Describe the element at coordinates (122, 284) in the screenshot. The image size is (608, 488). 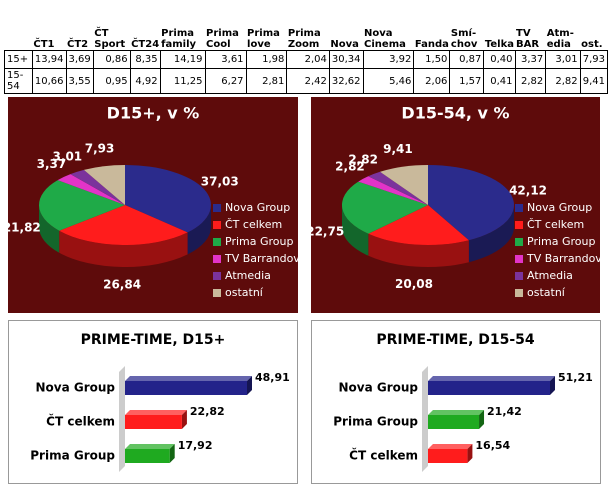
I see `value-label: 26,84` at that location.